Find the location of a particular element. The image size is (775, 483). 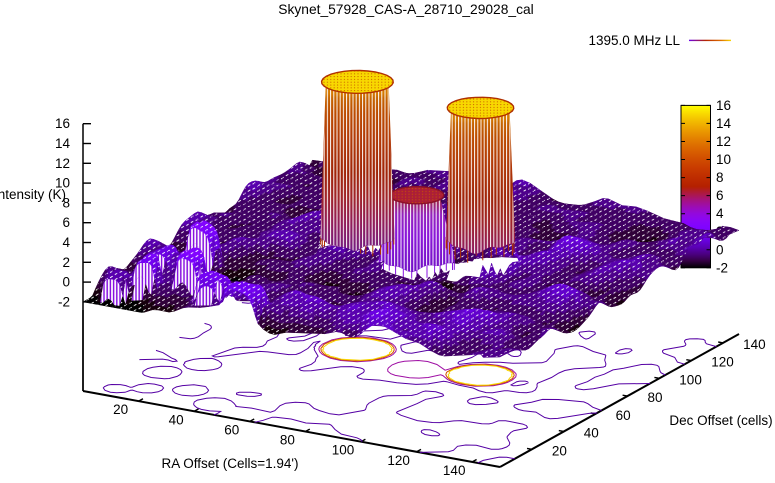

svg-text: Intensity (K) is located at coordinates (33, 194).